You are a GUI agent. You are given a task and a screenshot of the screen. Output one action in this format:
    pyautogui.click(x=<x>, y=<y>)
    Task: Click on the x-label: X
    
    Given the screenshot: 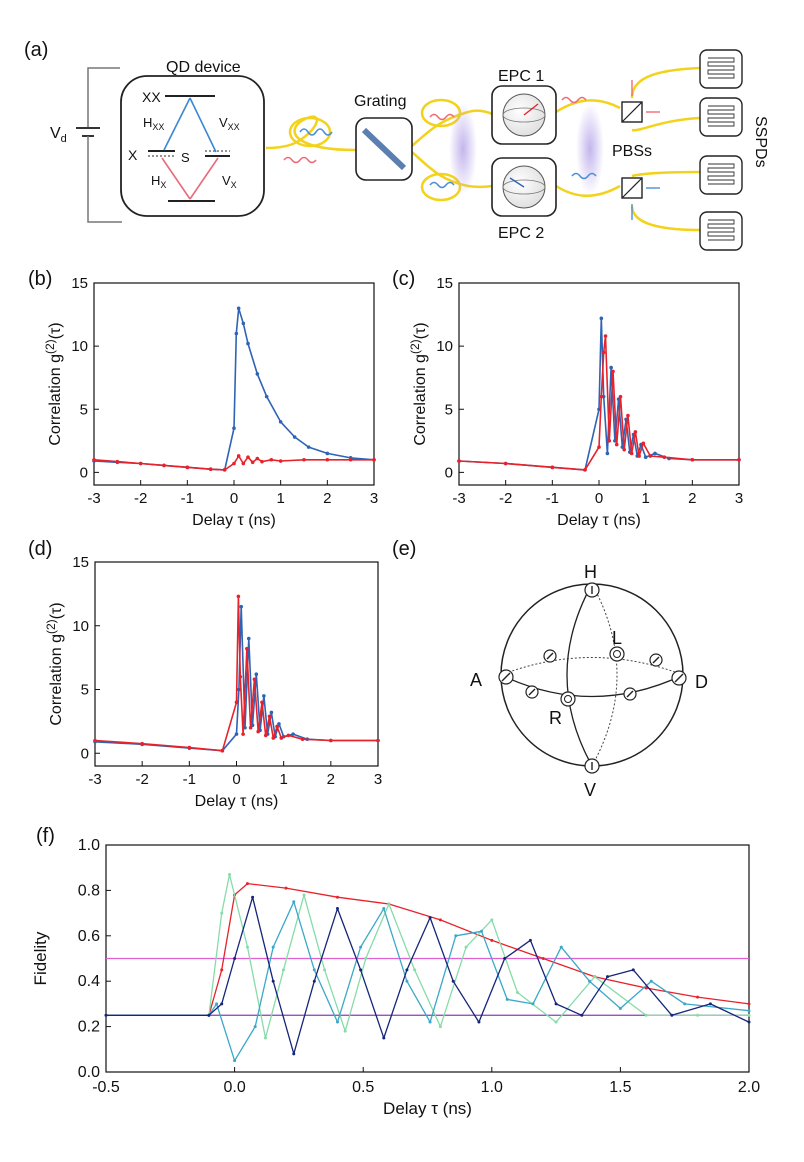 What is the action you would take?
    pyautogui.click(x=133, y=155)
    